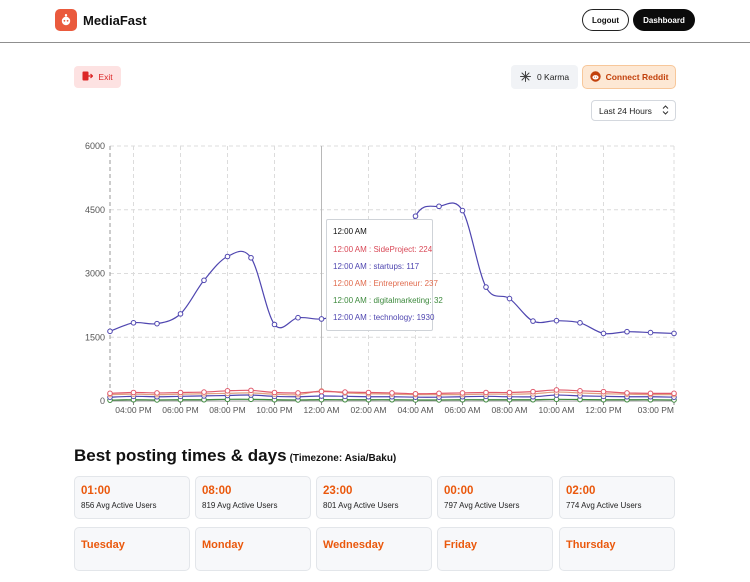  Describe the element at coordinates (133, 410) in the screenshot. I see `x-tick-label: 04:00 PM` at that location.